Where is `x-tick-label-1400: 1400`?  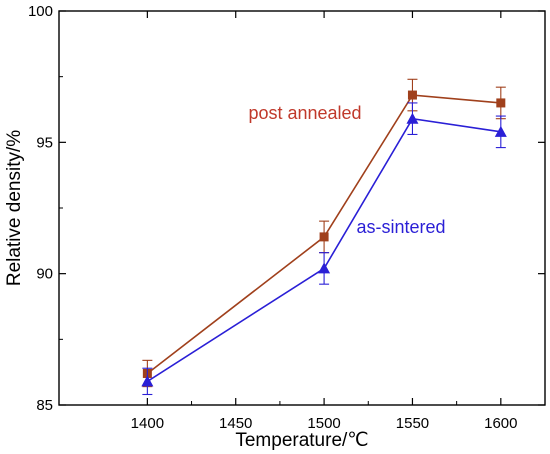
x-tick-label-1400: 1400 is located at coordinates (147, 423).